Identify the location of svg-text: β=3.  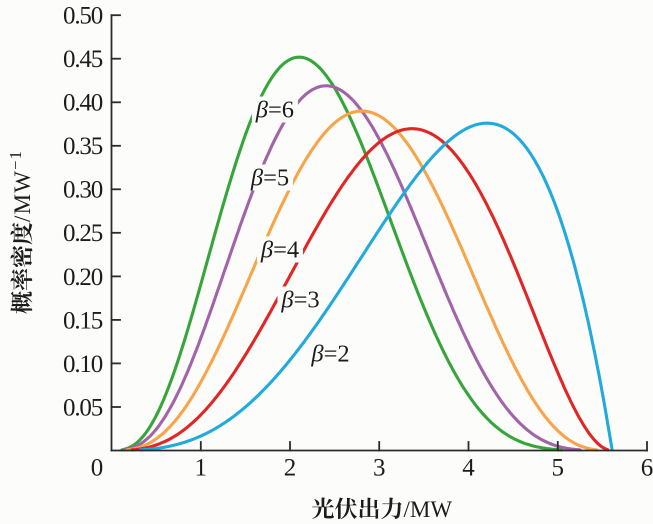
(299, 300).